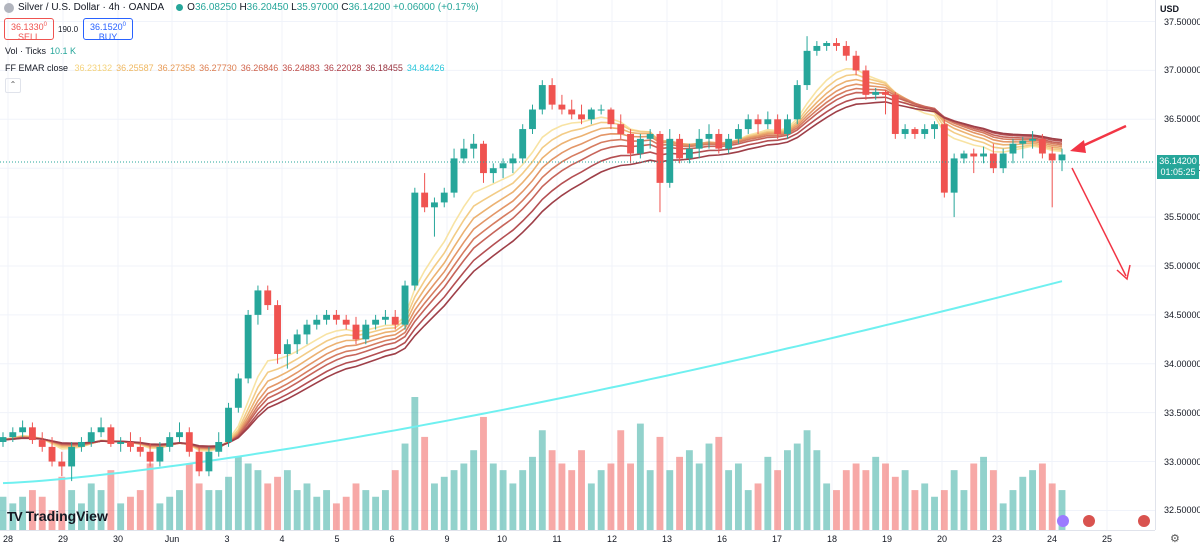 The image size is (1200, 548). I want to click on price-axis, so click(1177, 265).